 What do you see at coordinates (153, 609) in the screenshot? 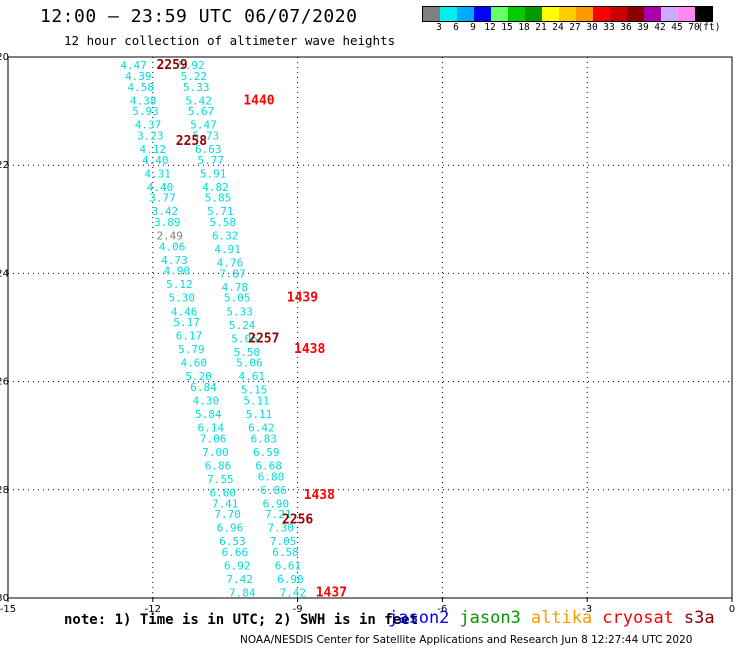
I see `x-tick-label: -12` at bounding box center [153, 609].